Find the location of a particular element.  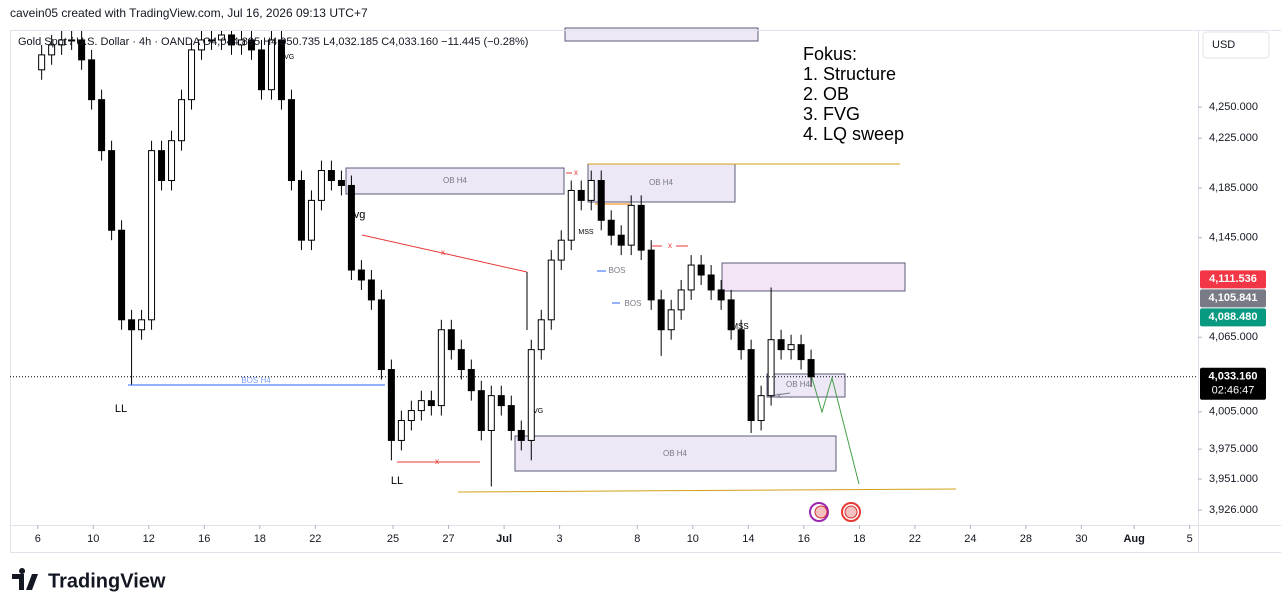

x-tick-label: 30 is located at coordinates (1081, 539).